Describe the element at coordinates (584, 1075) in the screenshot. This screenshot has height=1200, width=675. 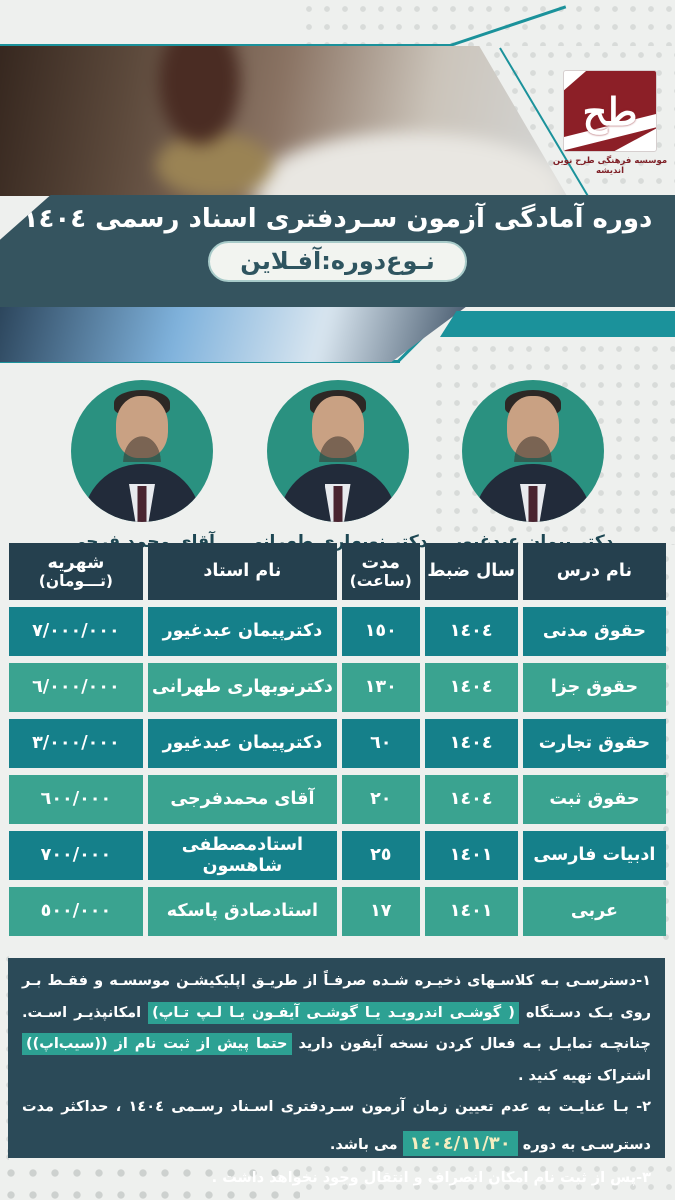
I see `note-1-text: اشتراک تهیه کنید .` at that location.